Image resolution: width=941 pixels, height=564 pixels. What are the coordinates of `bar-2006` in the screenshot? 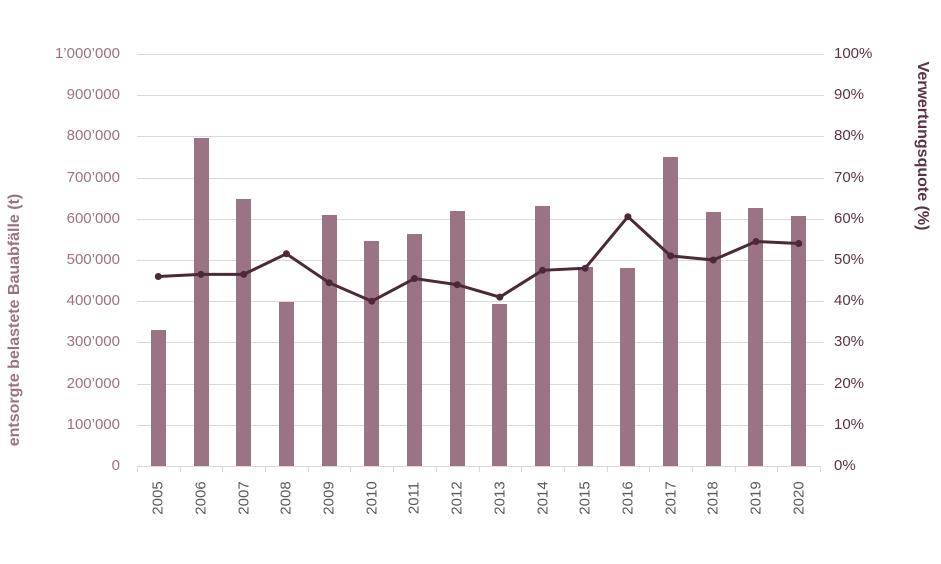 It's located at (201, 302).